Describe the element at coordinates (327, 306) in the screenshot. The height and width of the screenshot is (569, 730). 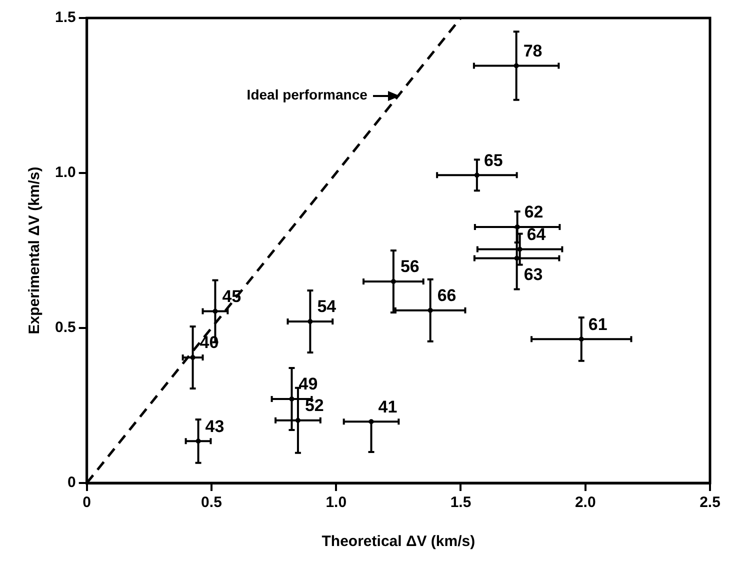
I see `annotation: 54` at that location.